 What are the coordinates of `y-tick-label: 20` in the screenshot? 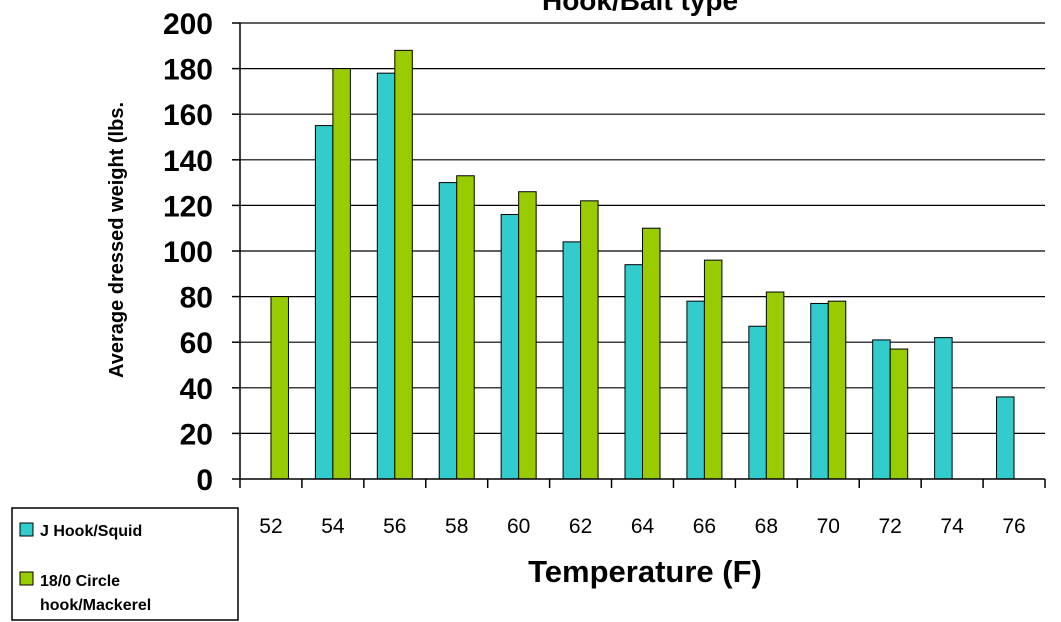 It's located at (196, 434).